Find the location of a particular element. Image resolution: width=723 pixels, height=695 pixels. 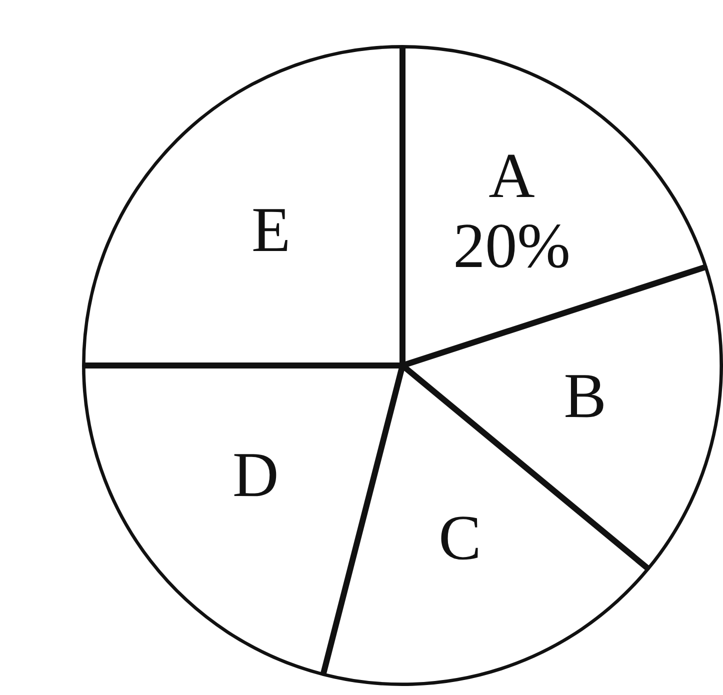

slice-label: A is located at coordinates (511, 175).